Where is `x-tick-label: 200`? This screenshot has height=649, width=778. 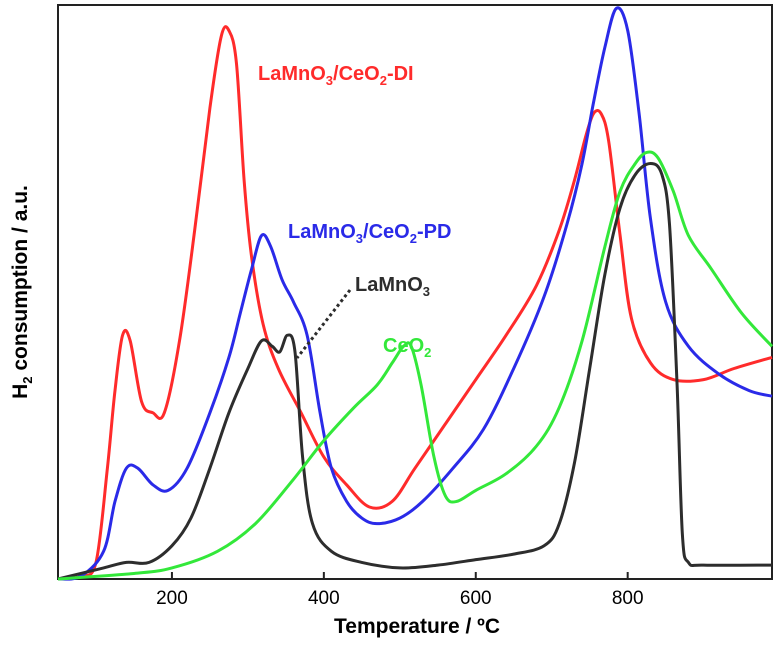
x-tick-label: 200 is located at coordinates (172, 598).